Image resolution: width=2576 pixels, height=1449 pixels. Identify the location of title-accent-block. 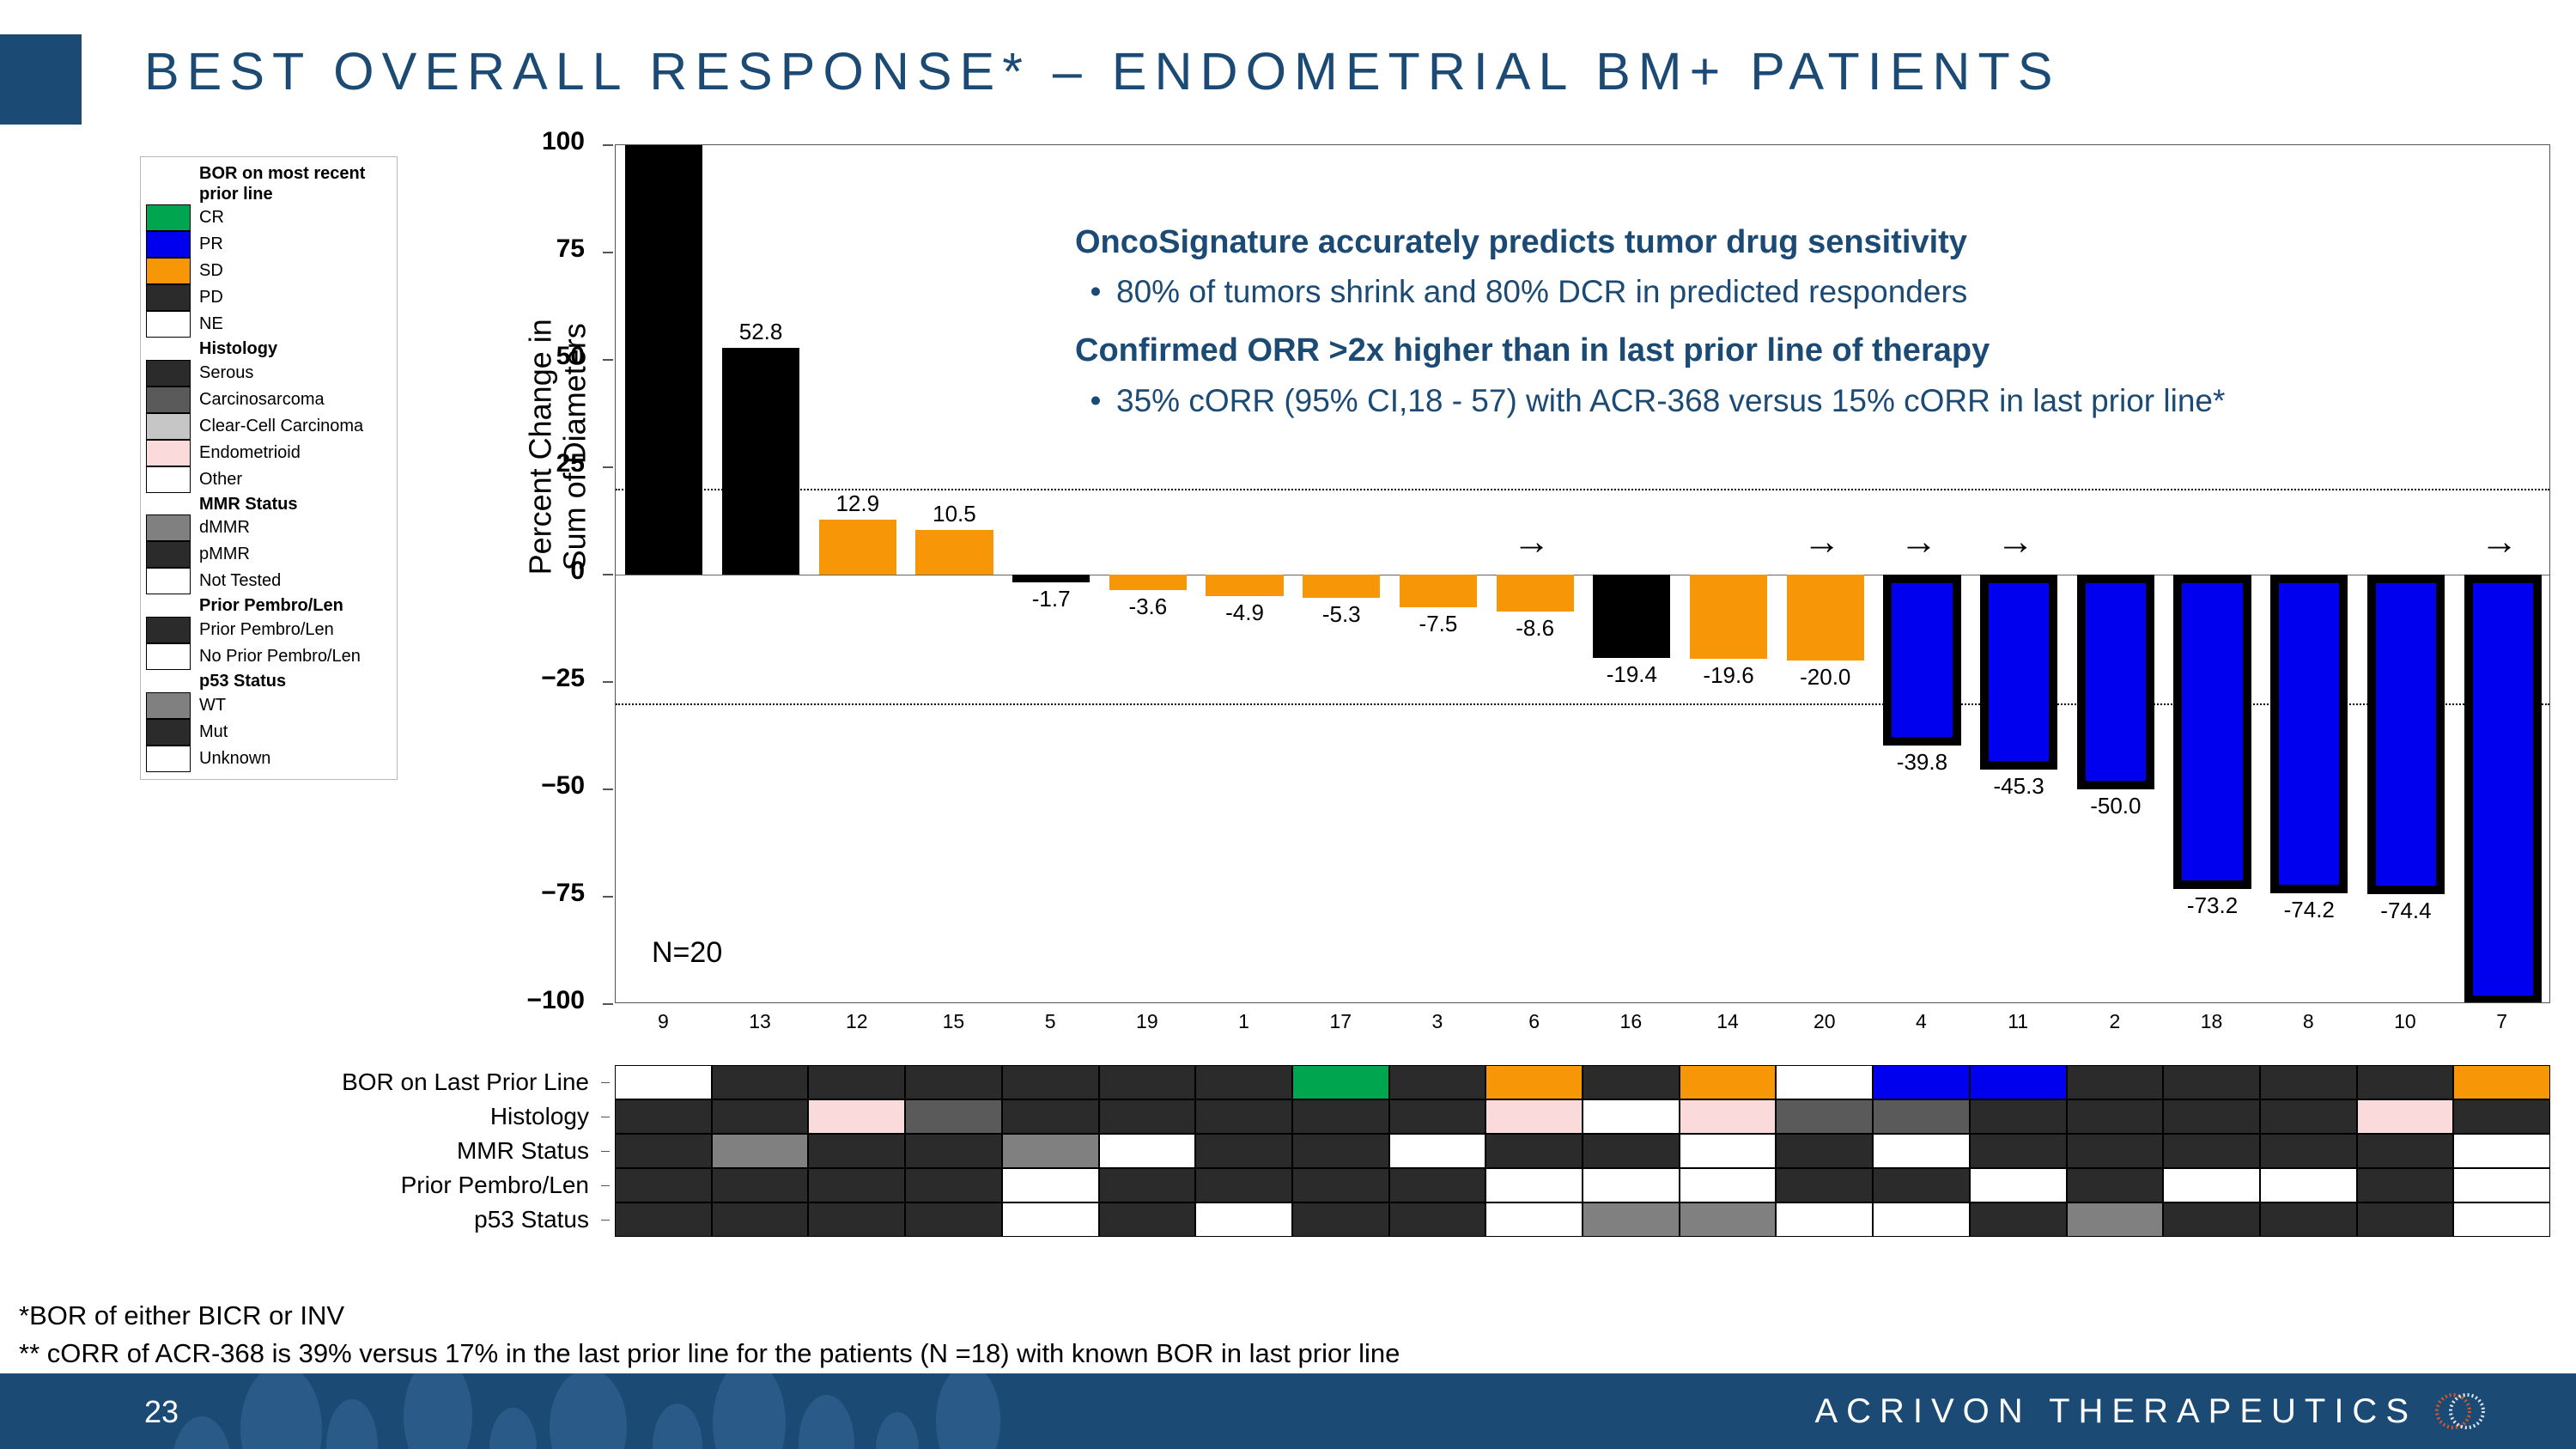
(41, 79).